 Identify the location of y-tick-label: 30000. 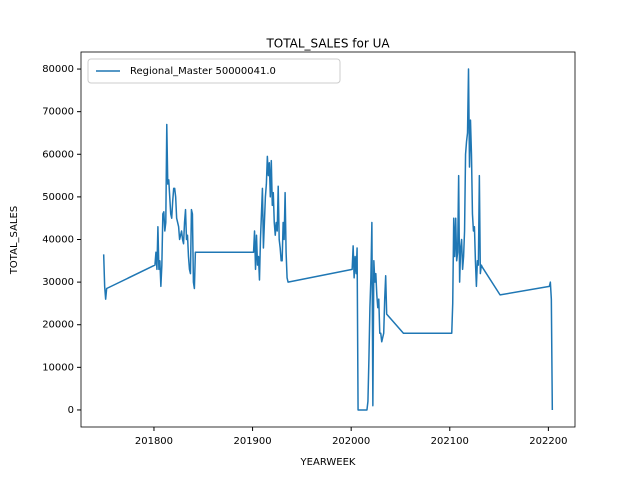
(58, 282).